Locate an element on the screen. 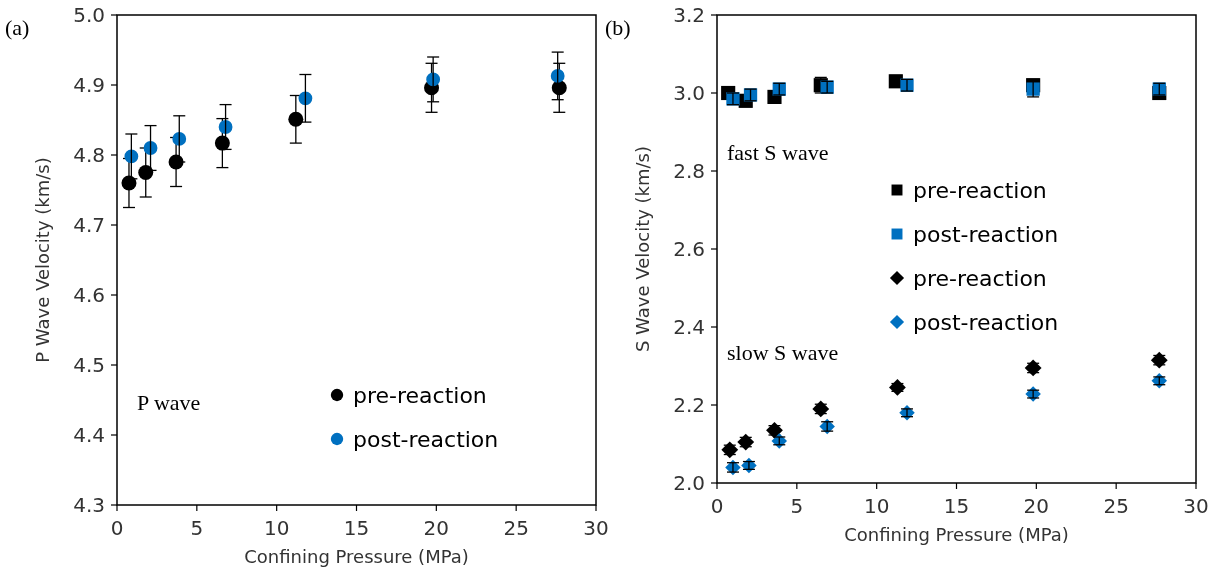 The height and width of the screenshot is (567, 1218). annotation: P wave is located at coordinates (169, 402).